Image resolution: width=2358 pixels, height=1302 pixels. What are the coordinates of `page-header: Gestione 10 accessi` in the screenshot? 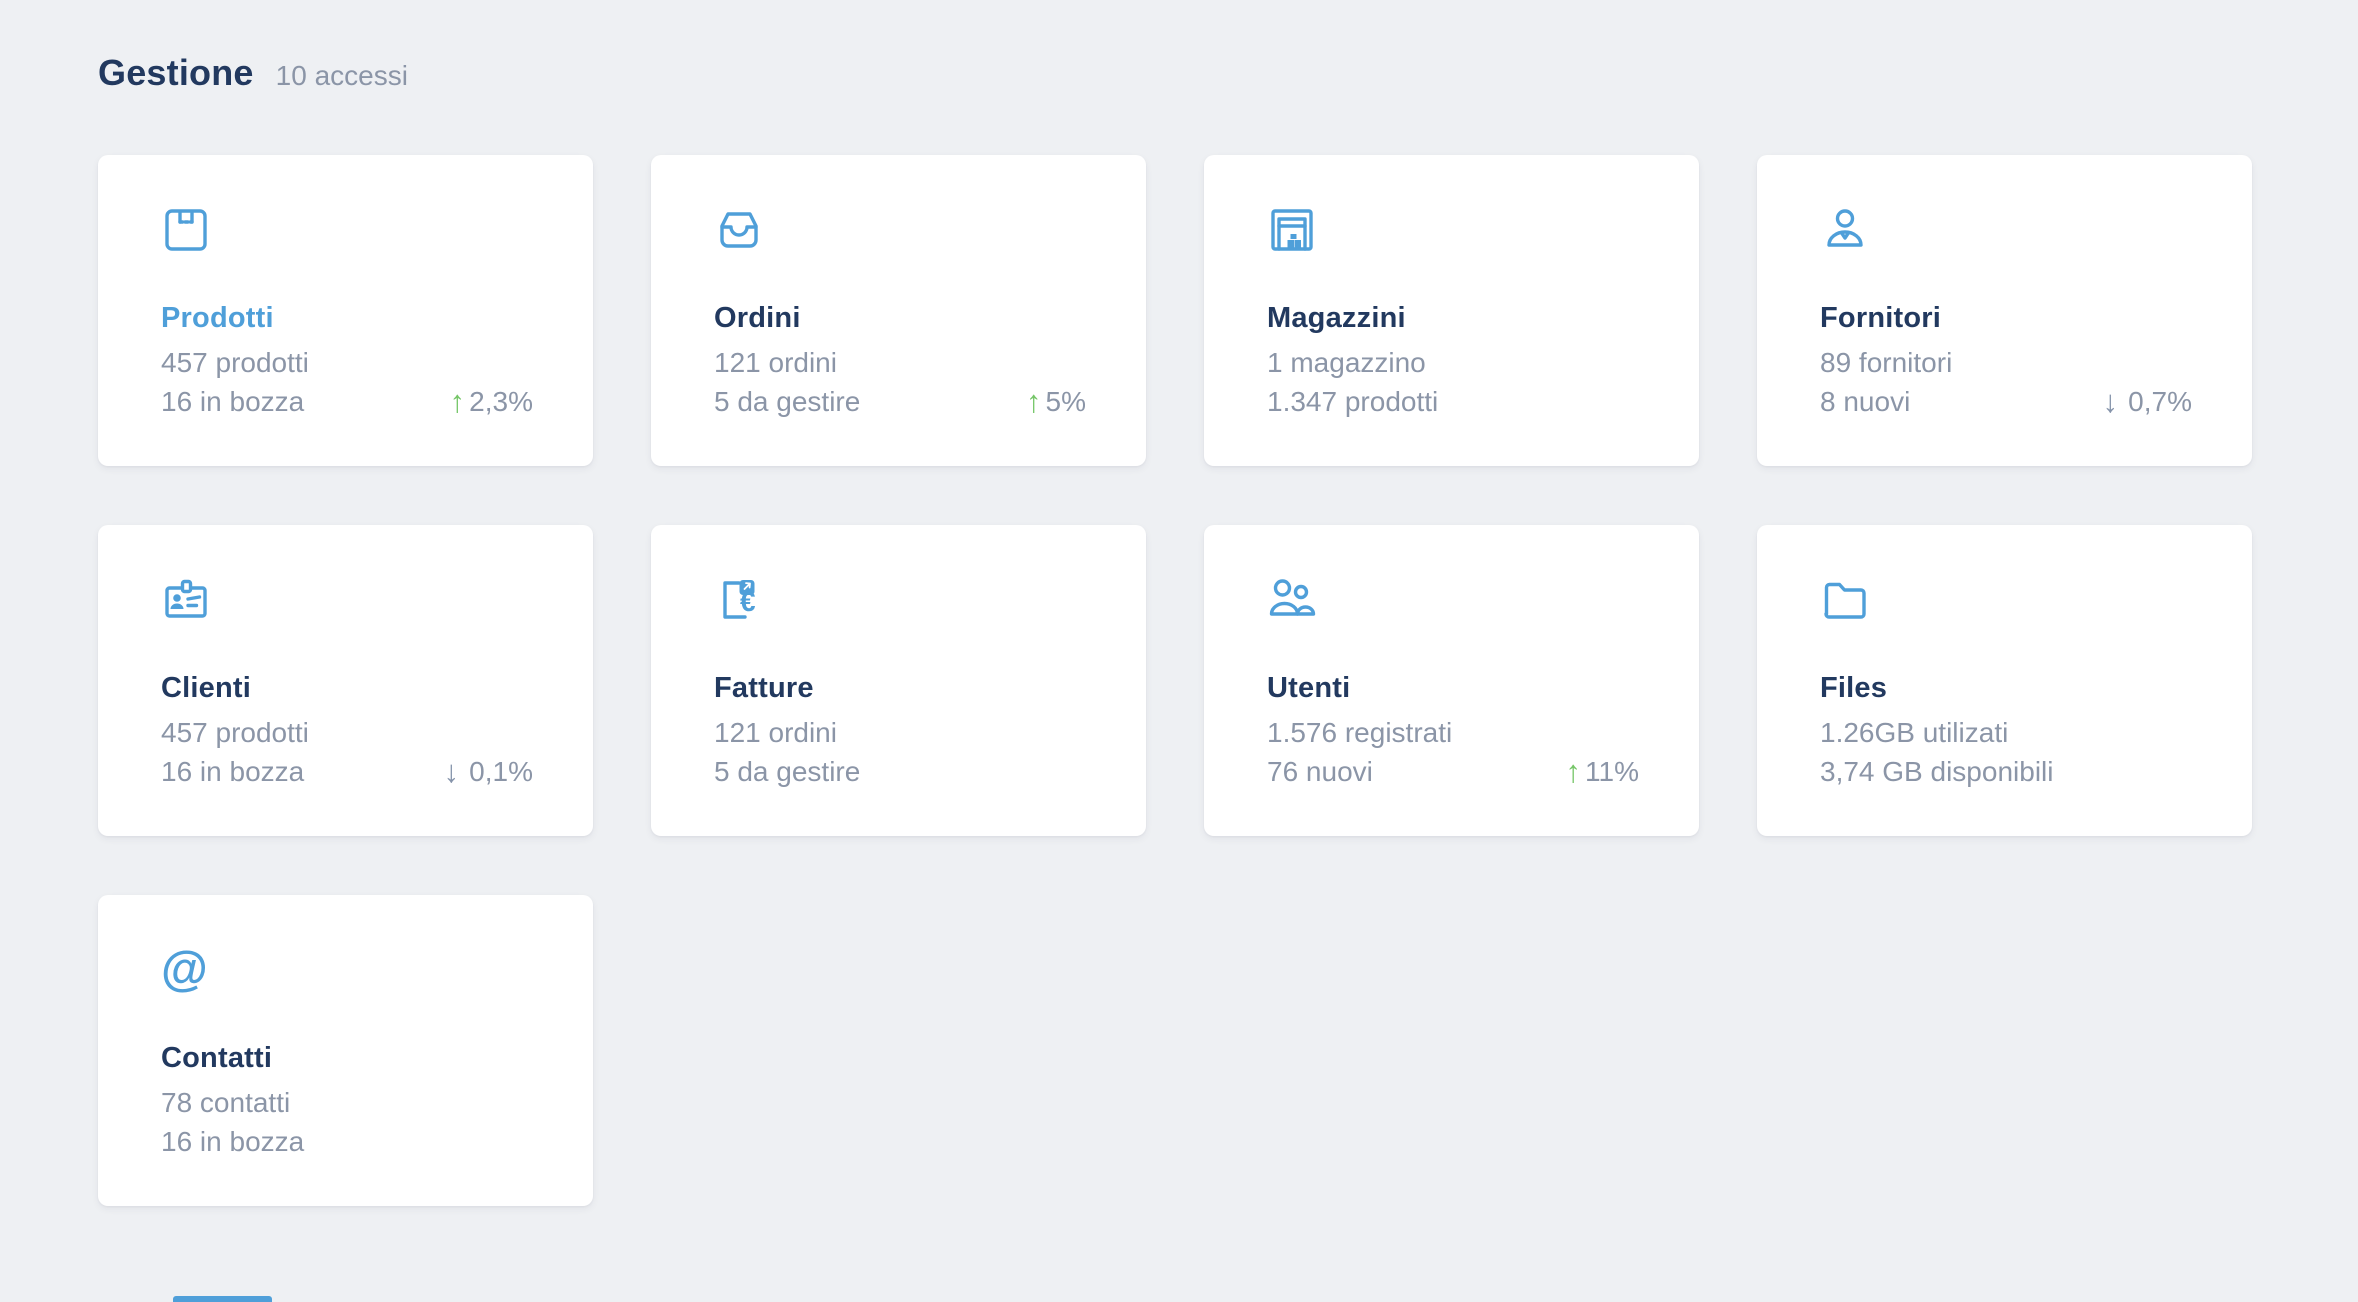 It's located at (253, 73).